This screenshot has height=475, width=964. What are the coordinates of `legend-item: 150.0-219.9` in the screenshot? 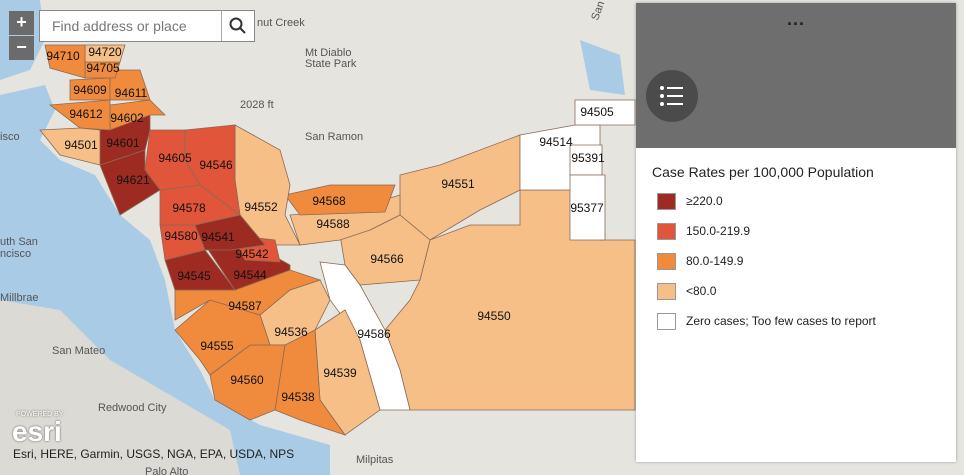 It's located at (806, 231).